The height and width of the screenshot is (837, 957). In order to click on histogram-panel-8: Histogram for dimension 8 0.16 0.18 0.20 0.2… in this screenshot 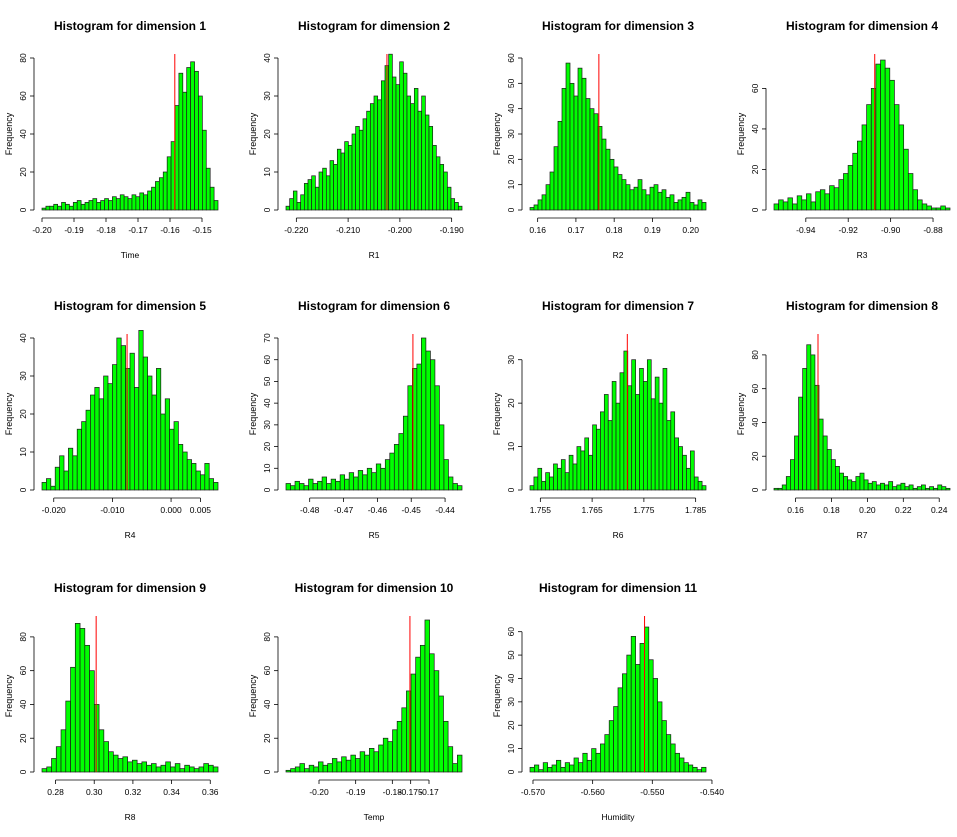, I will do `click(843, 419)`.